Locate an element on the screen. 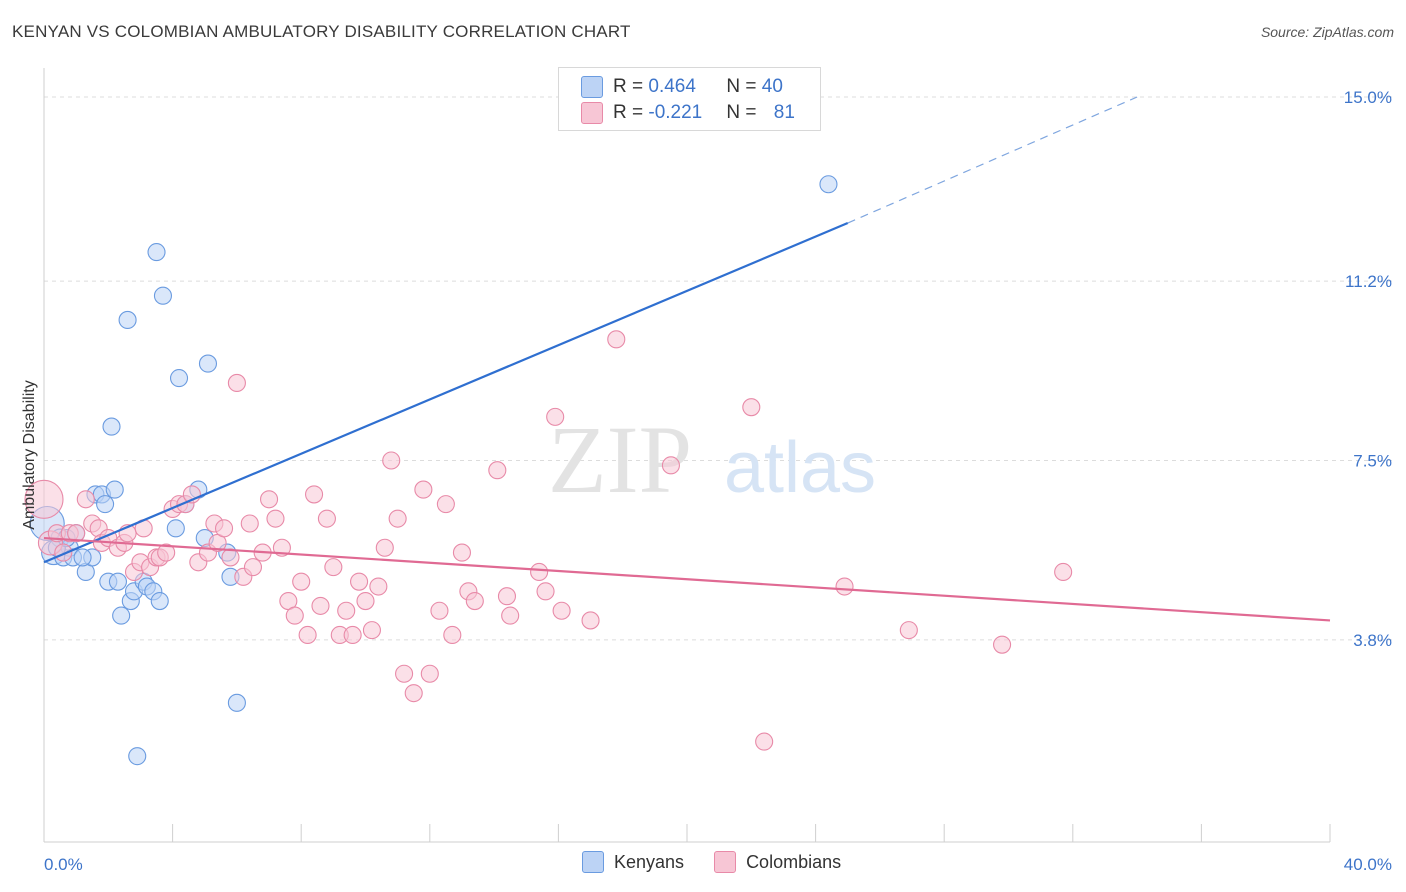 This screenshot has width=1406, height=892. y-tick-label: 15.0% is located at coordinates (1368, 97).